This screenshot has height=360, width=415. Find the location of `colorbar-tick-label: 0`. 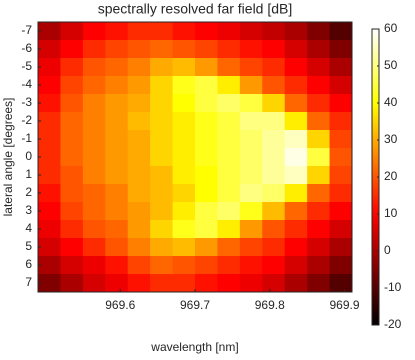

colorbar-tick-label: 0 is located at coordinates (387, 250).